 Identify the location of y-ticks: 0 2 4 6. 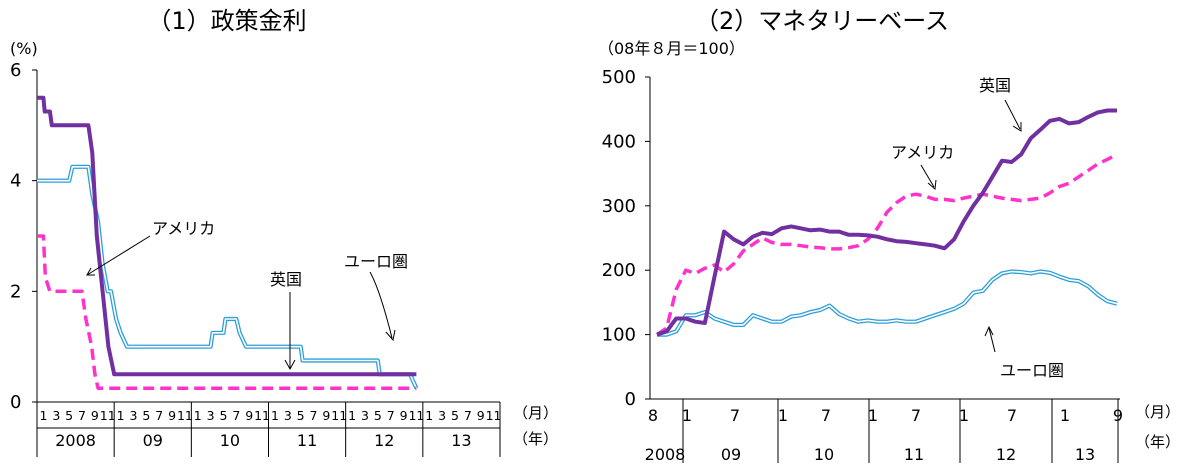
(23, 236).